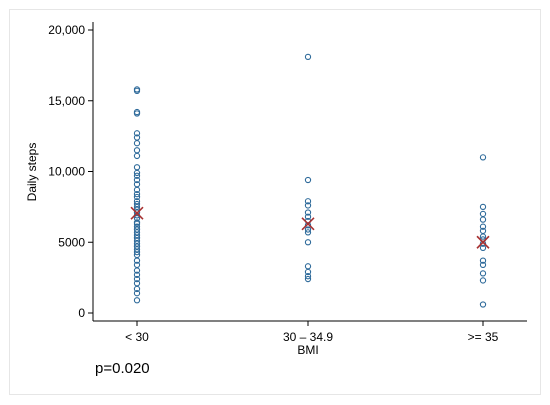 The image size is (550, 405). Describe the element at coordinates (307, 350) in the screenshot. I see `x-axis-title: BMI` at that location.